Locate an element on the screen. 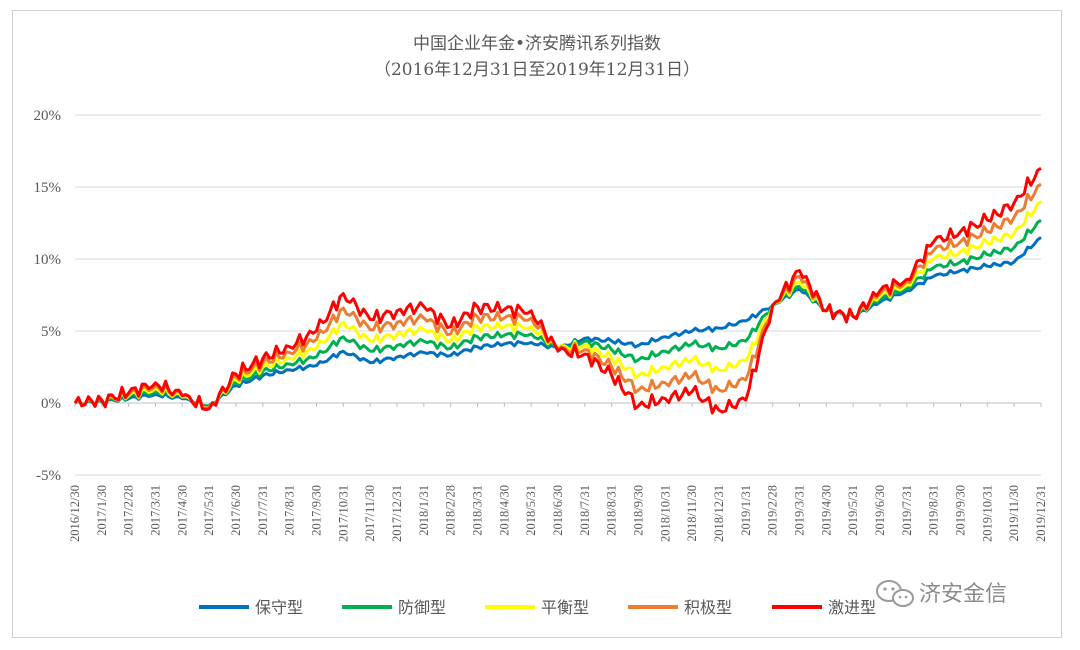 Image resolution: width=1080 pixels, height=650 pixels. chart-title: 中国企业年金•济安腾讯系列指数 is located at coordinates (537, 44).